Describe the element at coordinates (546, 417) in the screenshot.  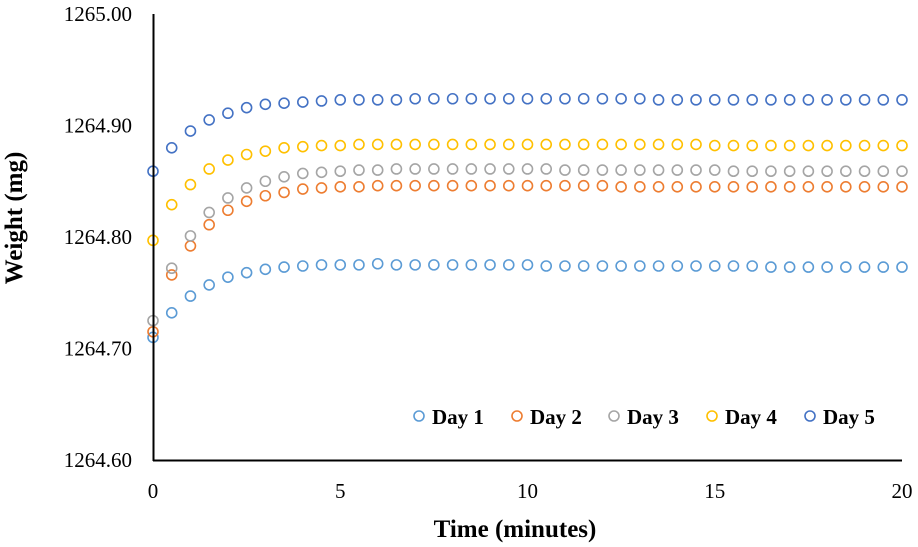
I see `legend-item: Day 2` at that location.